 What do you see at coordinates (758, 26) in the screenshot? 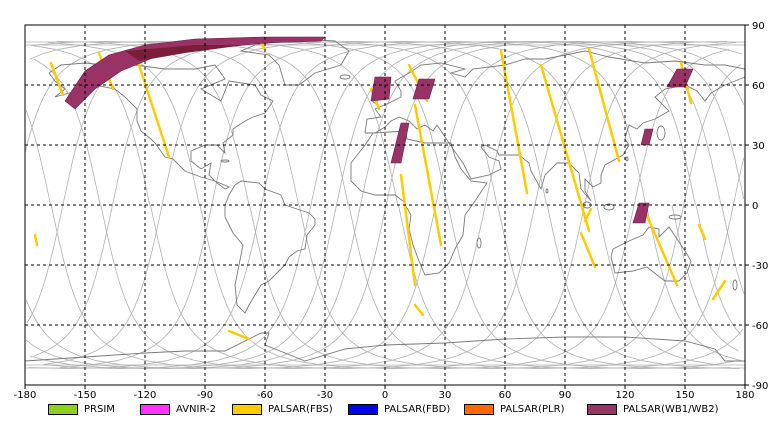
I see `y-tick-label: 90` at bounding box center [758, 26].